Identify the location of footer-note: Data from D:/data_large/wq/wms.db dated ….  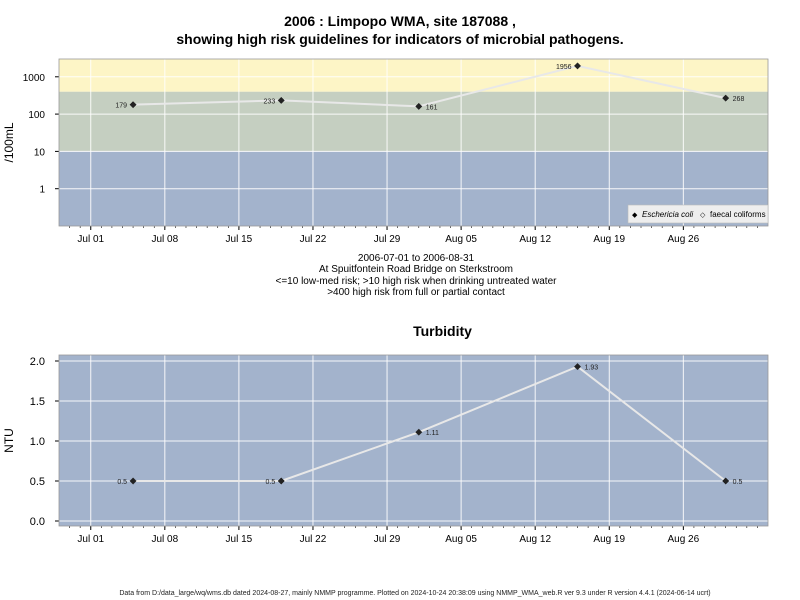
(415, 593).